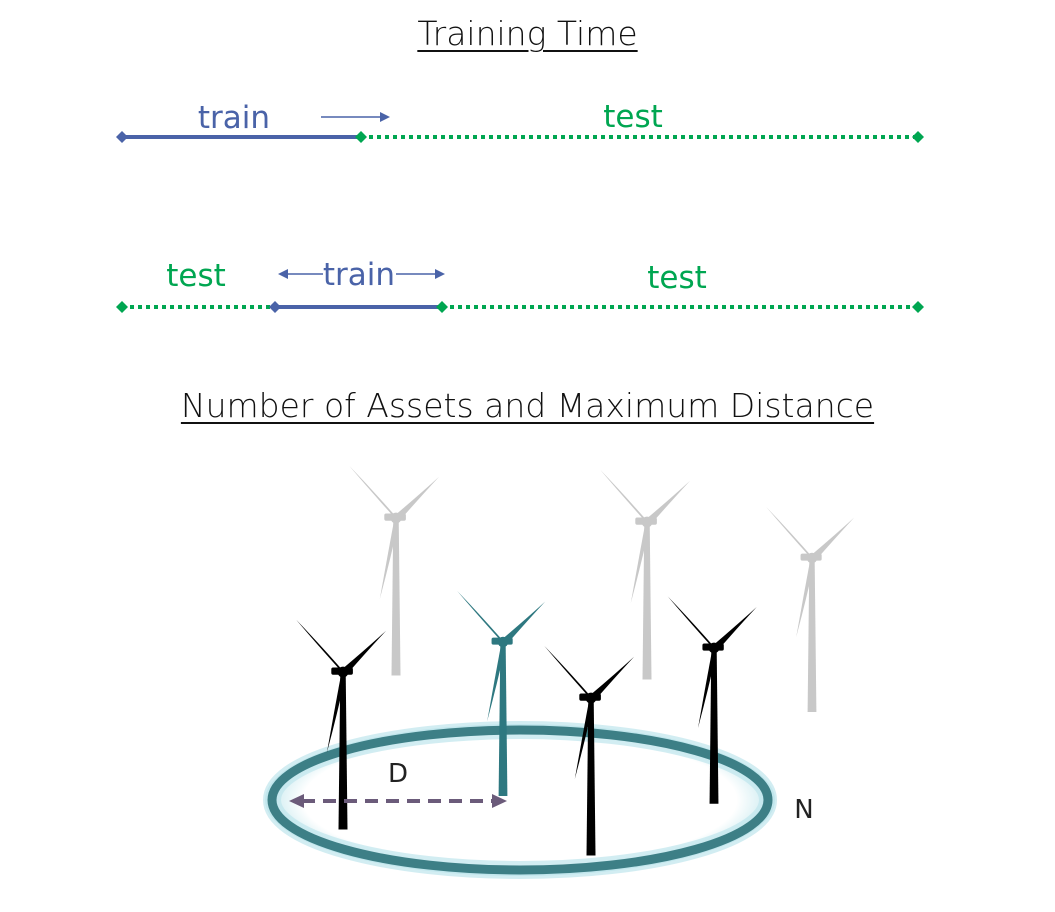 Image resolution: width=1055 pixels, height=912 pixels. I want to click on test-label-left: test, so click(196, 276).